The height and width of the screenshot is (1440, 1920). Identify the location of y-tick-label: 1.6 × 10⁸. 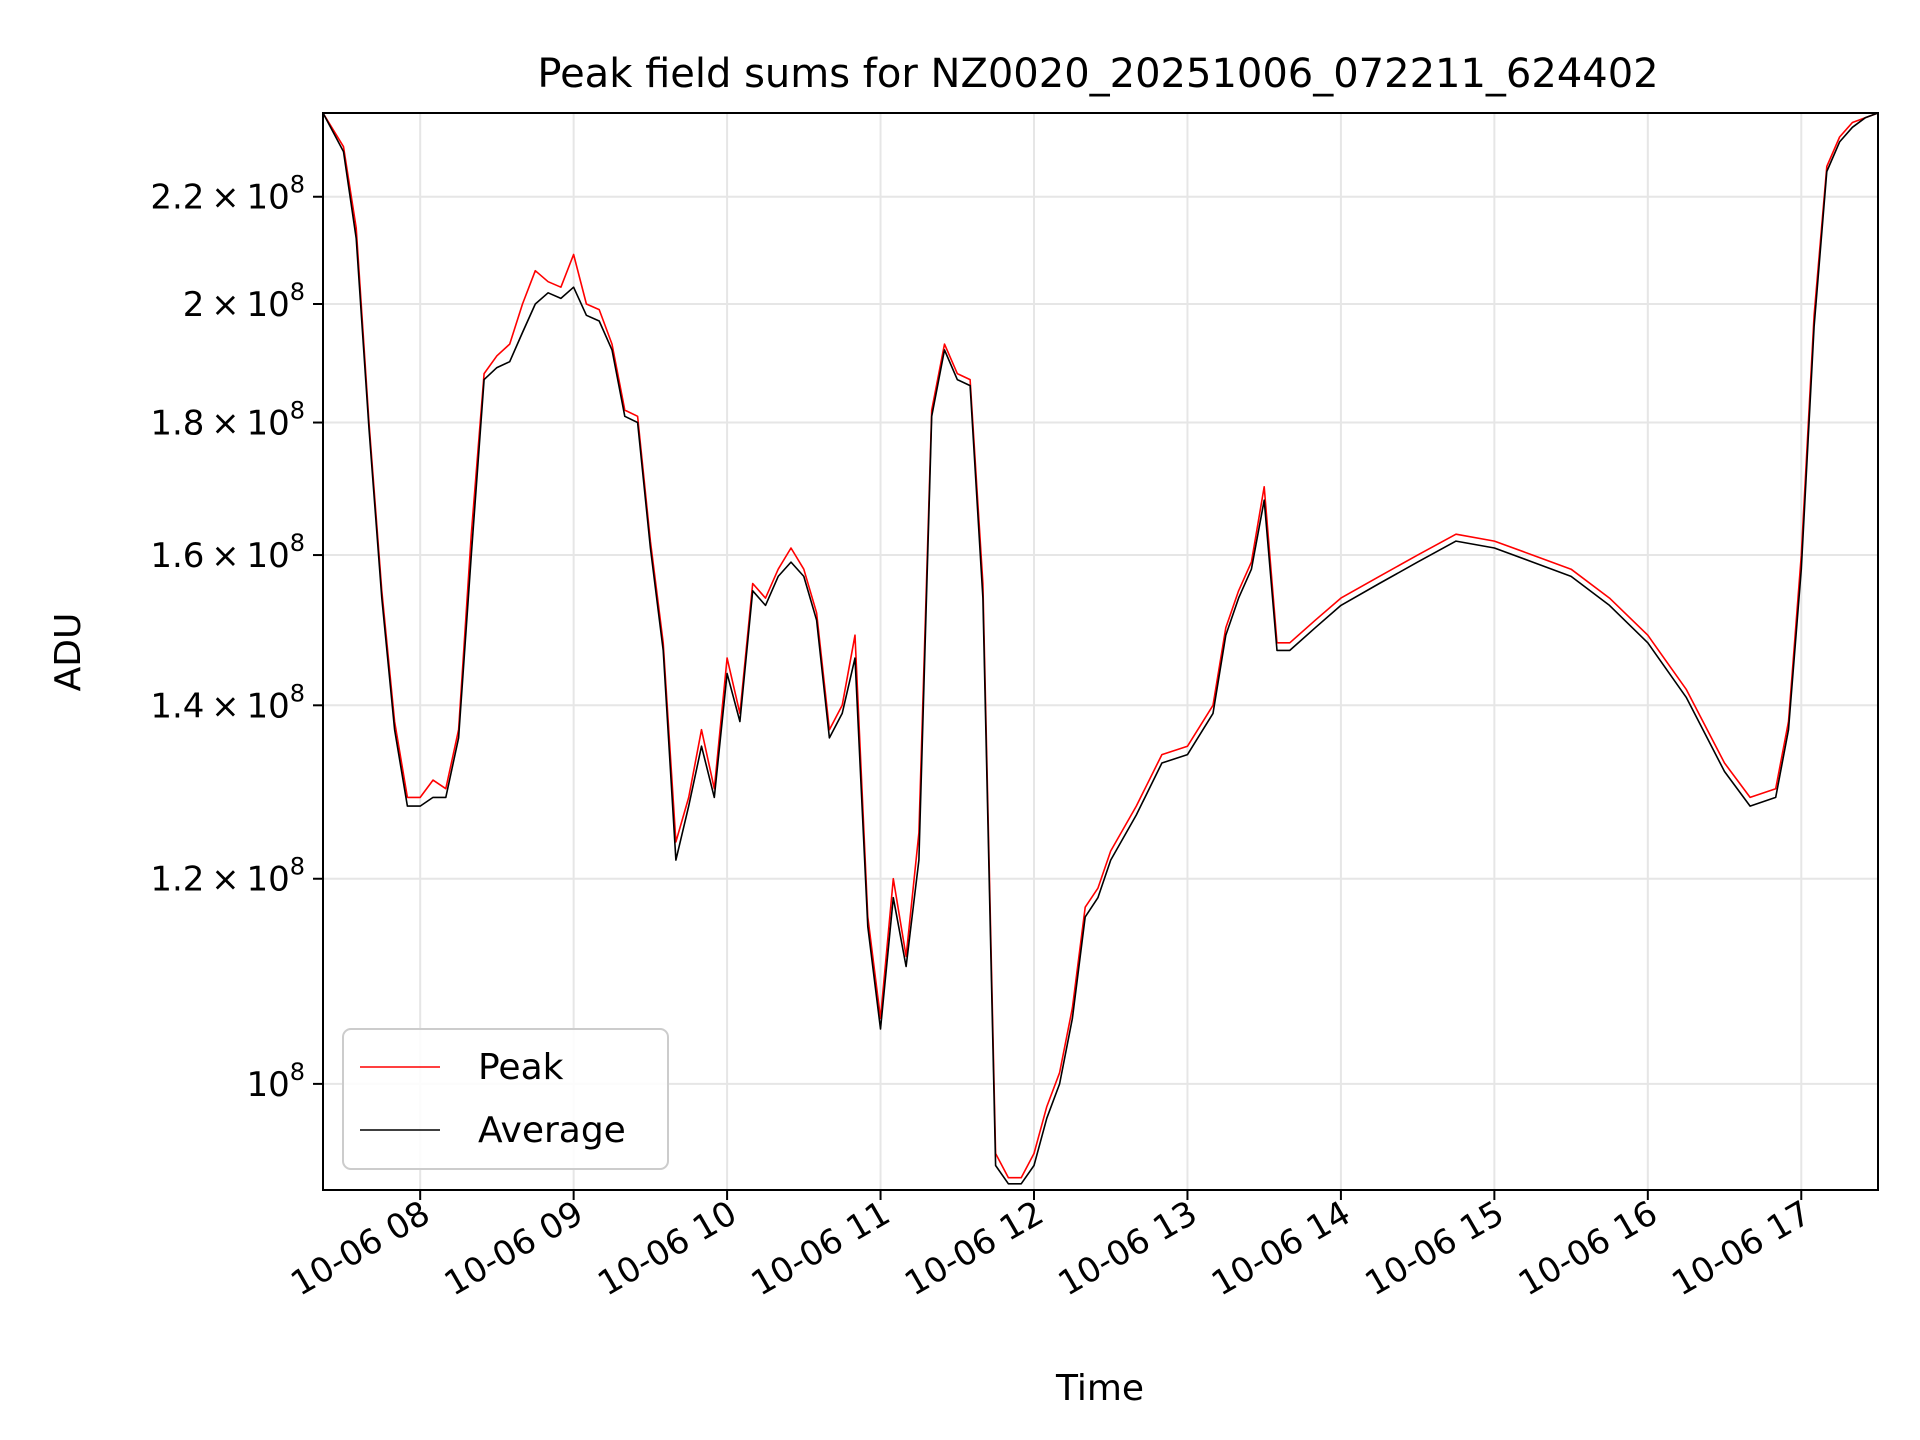
(227, 552).